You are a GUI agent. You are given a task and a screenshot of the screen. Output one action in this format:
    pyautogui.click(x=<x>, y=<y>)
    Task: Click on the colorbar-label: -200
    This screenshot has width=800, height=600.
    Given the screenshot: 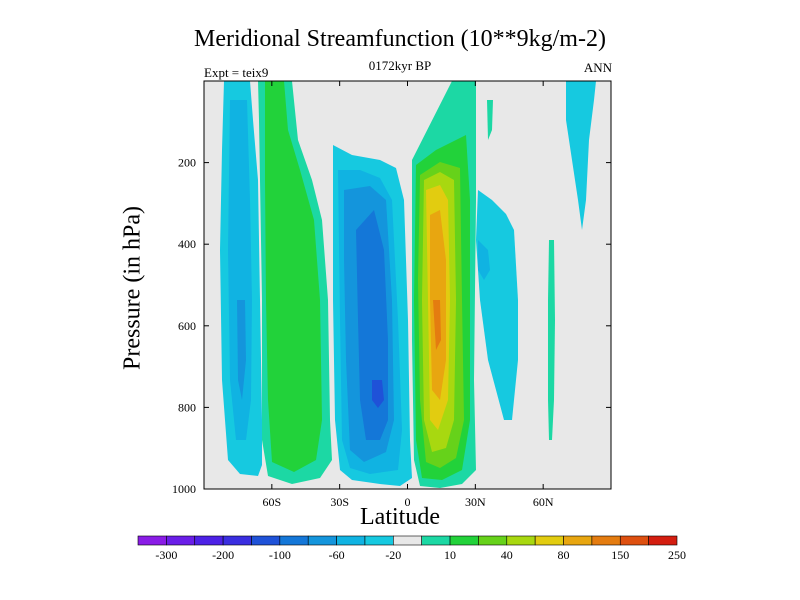 What is the action you would take?
    pyautogui.click(x=223, y=555)
    